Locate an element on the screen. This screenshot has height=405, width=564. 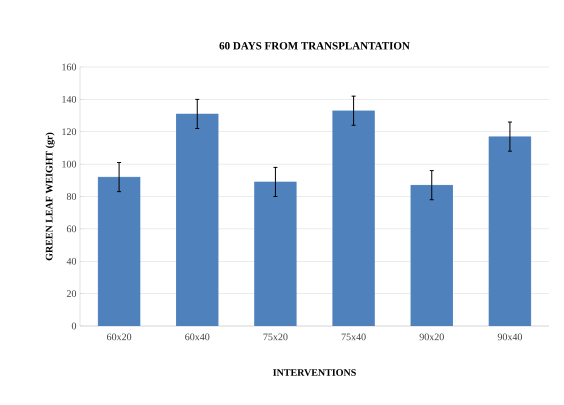
y-axis-title: GREEN LEAF WEIGHT (gr) is located at coordinates (50, 196).